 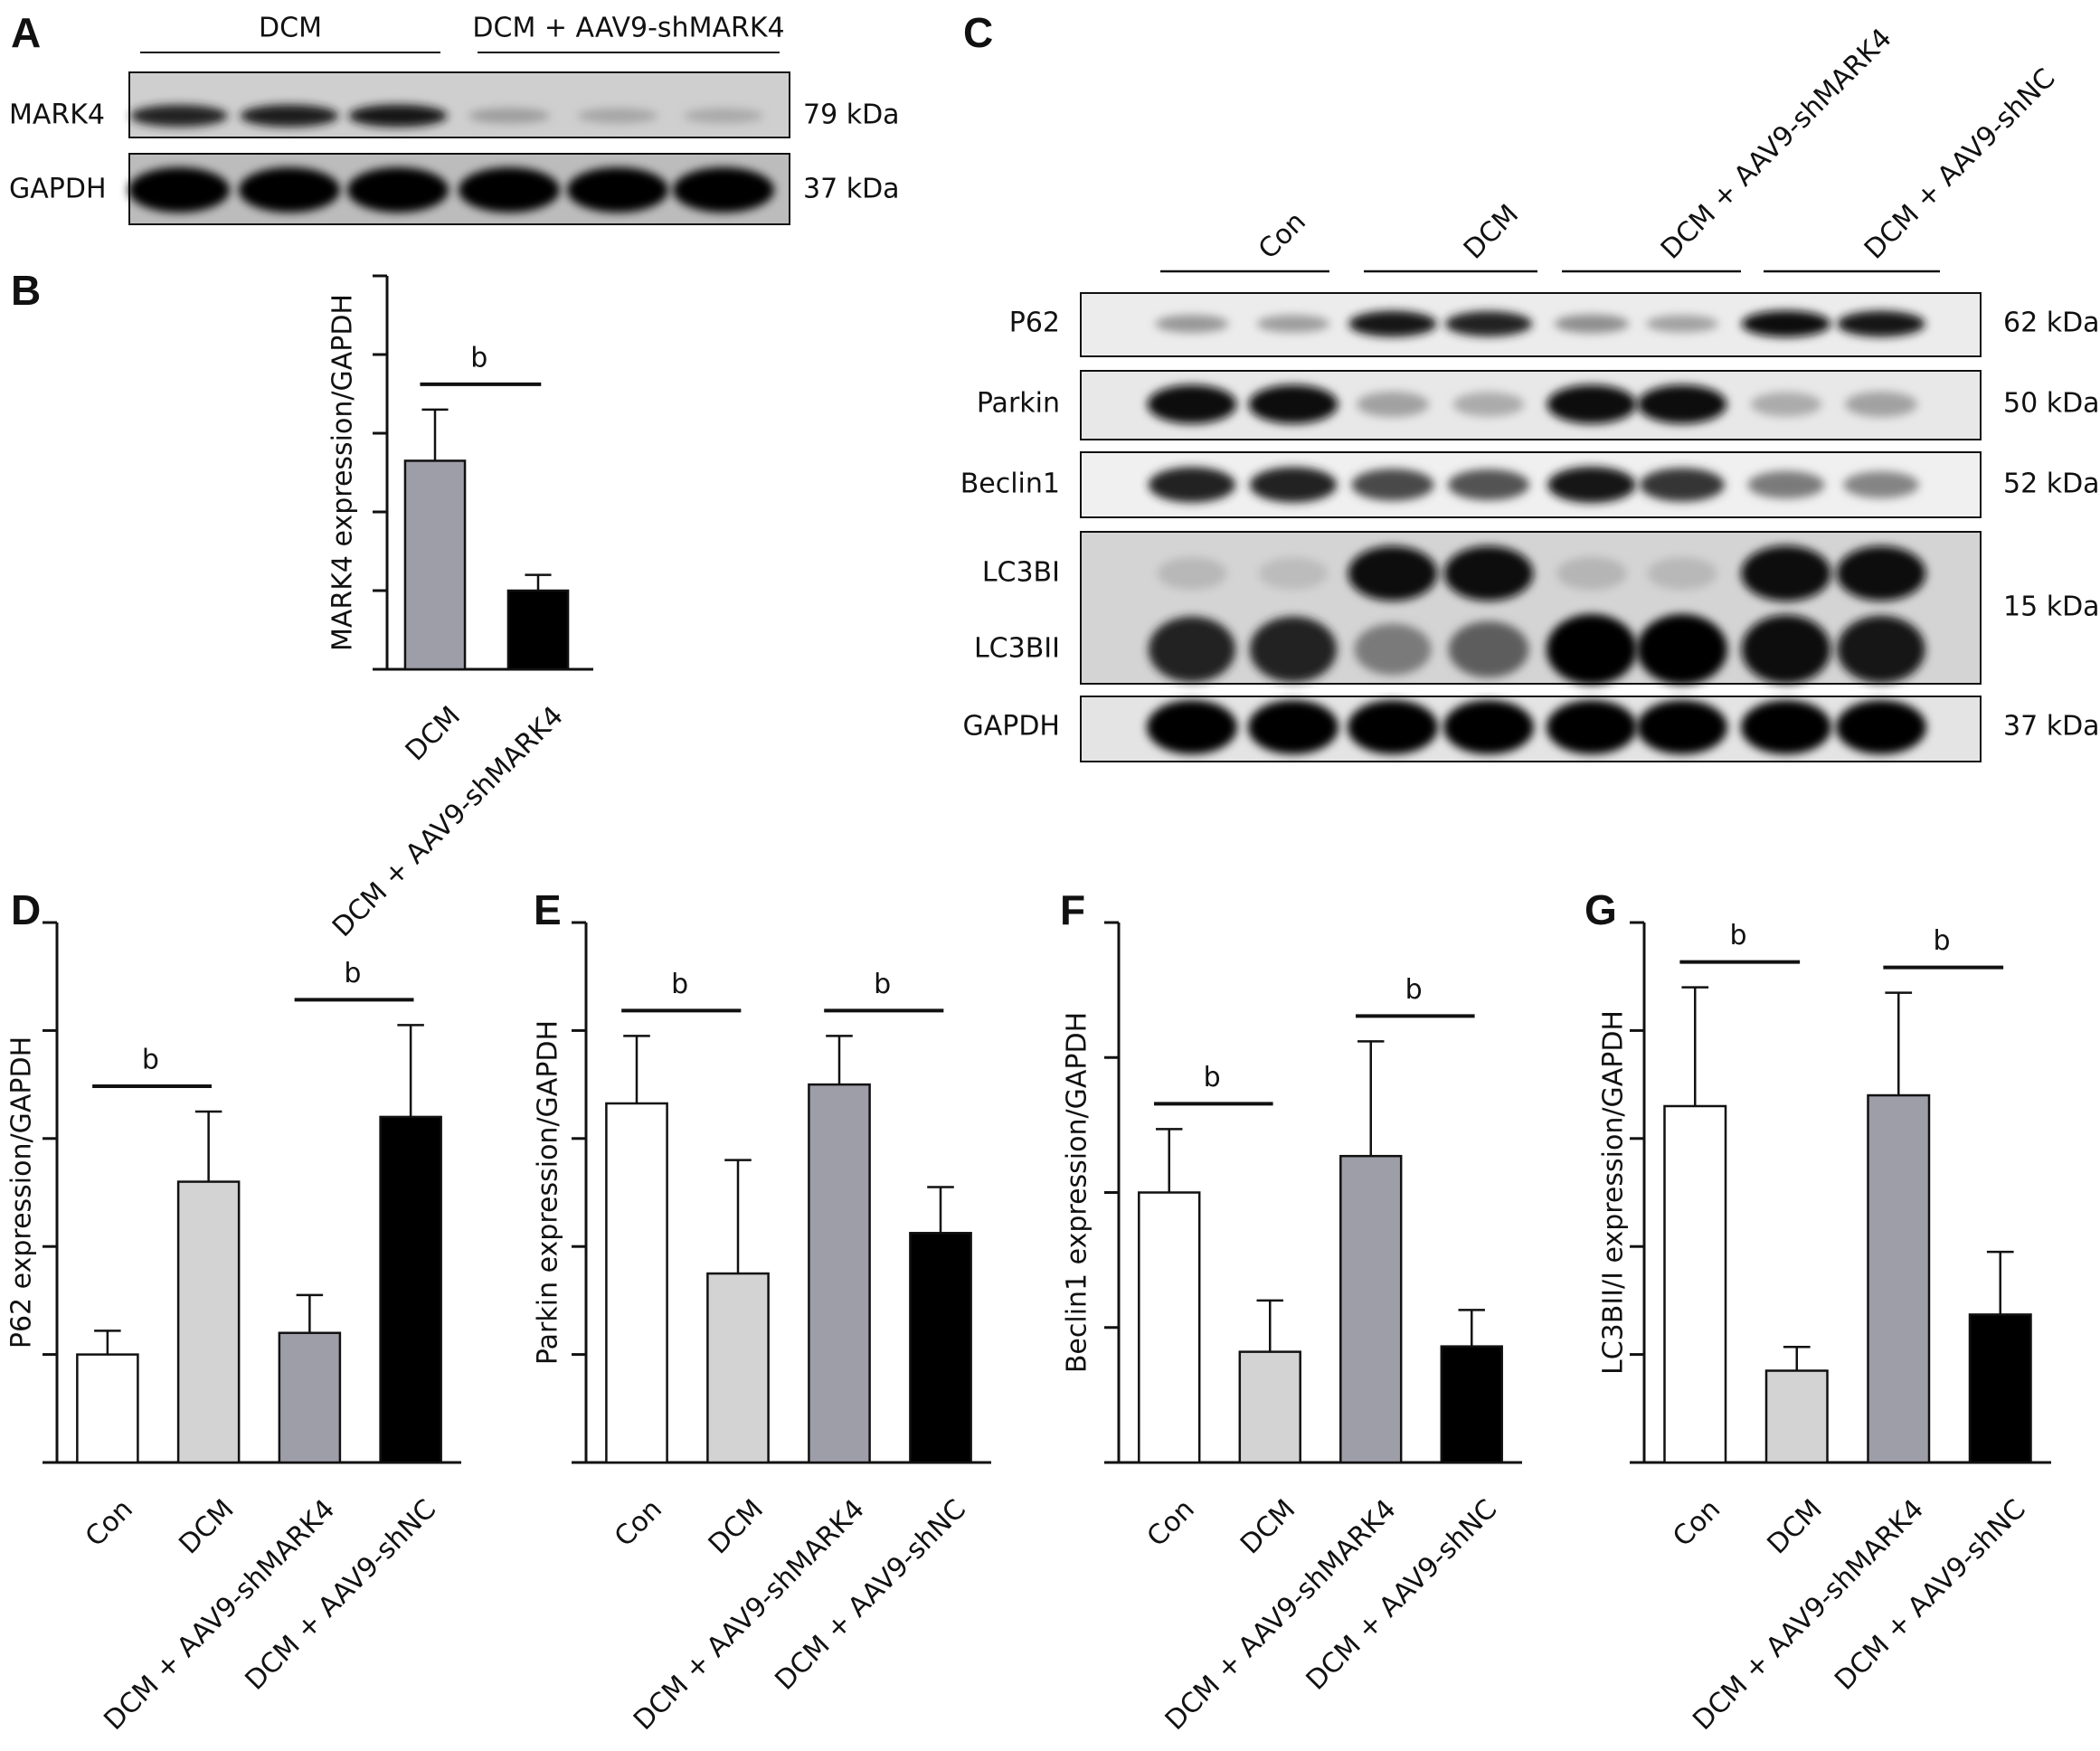 What do you see at coordinates (2051, 607) in the screenshot?
I see `kda-label: 15 kDa` at bounding box center [2051, 607].